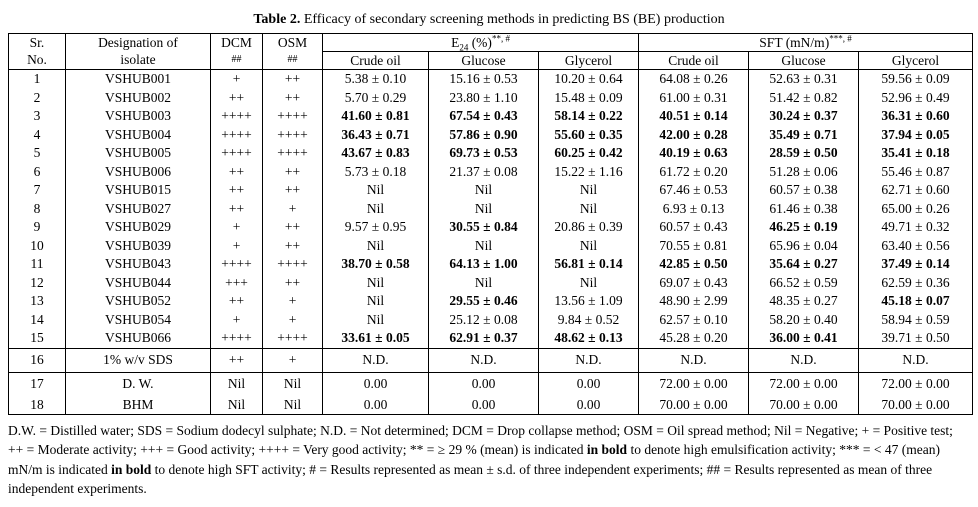  What do you see at coordinates (915, 190) in the screenshot?
I see `table-cell: 62.71 ± 0.60` at bounding box center [915, 190].